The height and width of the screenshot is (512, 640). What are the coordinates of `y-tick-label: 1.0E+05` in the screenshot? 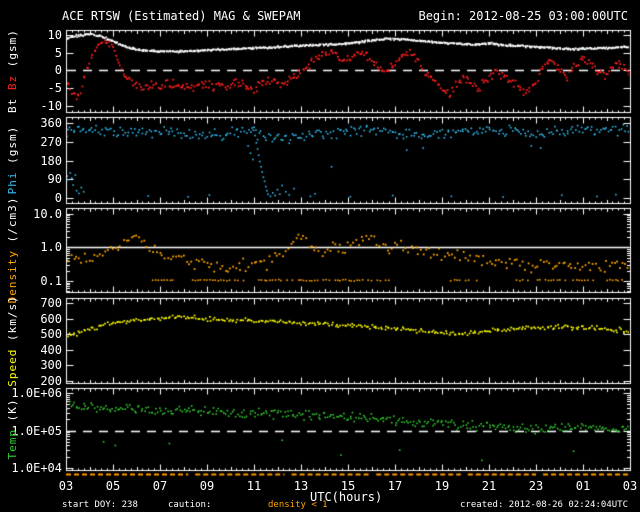 It's located at (36, 430).